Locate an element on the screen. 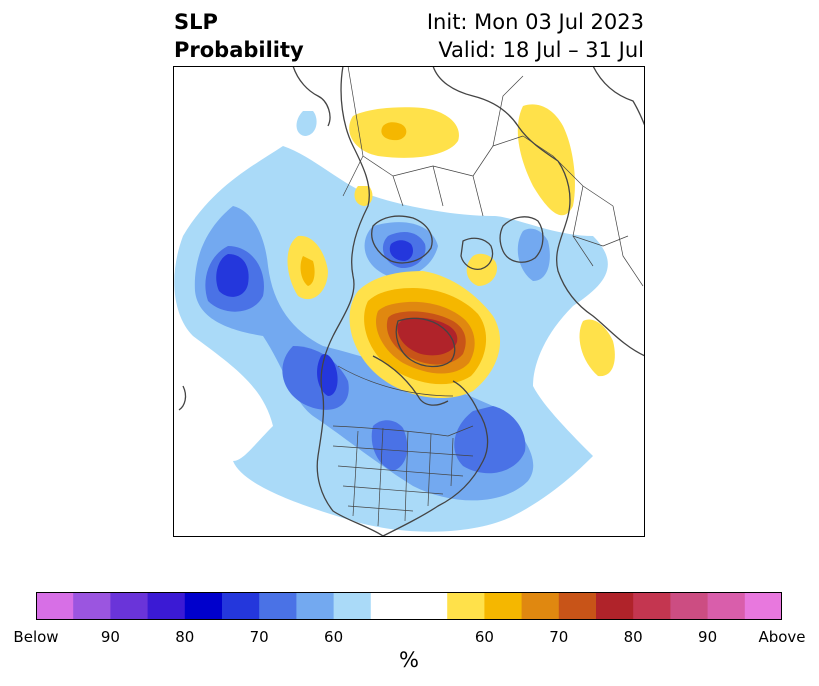  map-title: SLP Probability is located at coordinates (239, 36).